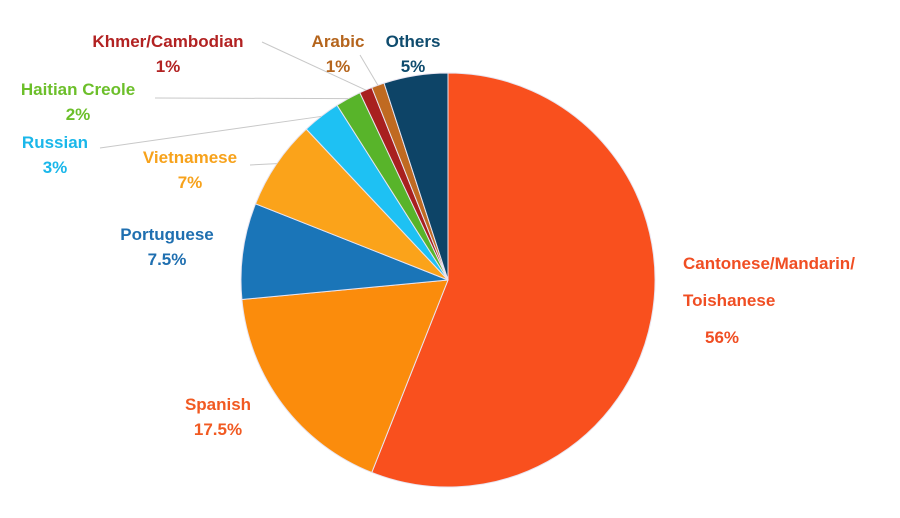 The image size is (900, 518). What do you see at coordinates (55, 142) in the screenshot?
I see `category-label: Russian` at bounding box center [55, 142].